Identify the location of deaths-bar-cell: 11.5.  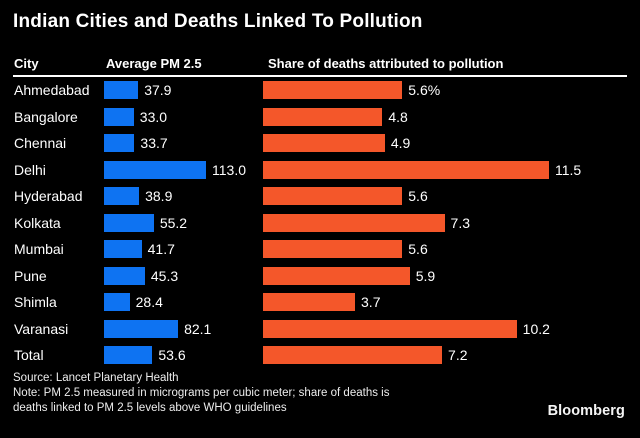
(451, 169).